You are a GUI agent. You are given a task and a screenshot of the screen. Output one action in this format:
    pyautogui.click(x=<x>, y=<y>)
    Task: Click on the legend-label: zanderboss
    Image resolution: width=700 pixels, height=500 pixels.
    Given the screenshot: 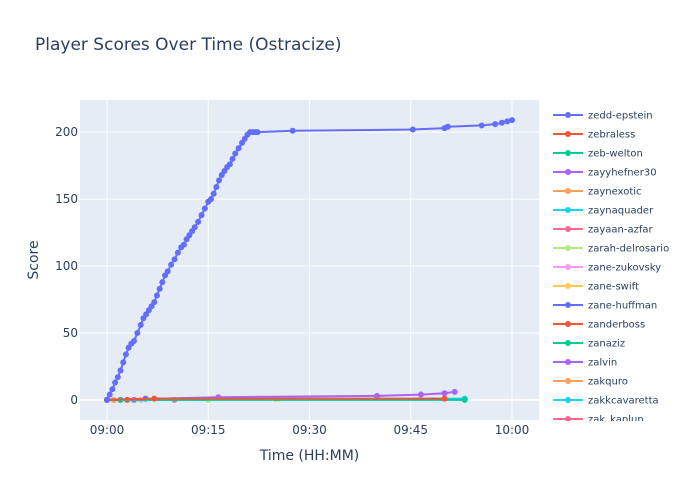 What is the action you would take?
    pyautogui.click(x=616, y=325)
    